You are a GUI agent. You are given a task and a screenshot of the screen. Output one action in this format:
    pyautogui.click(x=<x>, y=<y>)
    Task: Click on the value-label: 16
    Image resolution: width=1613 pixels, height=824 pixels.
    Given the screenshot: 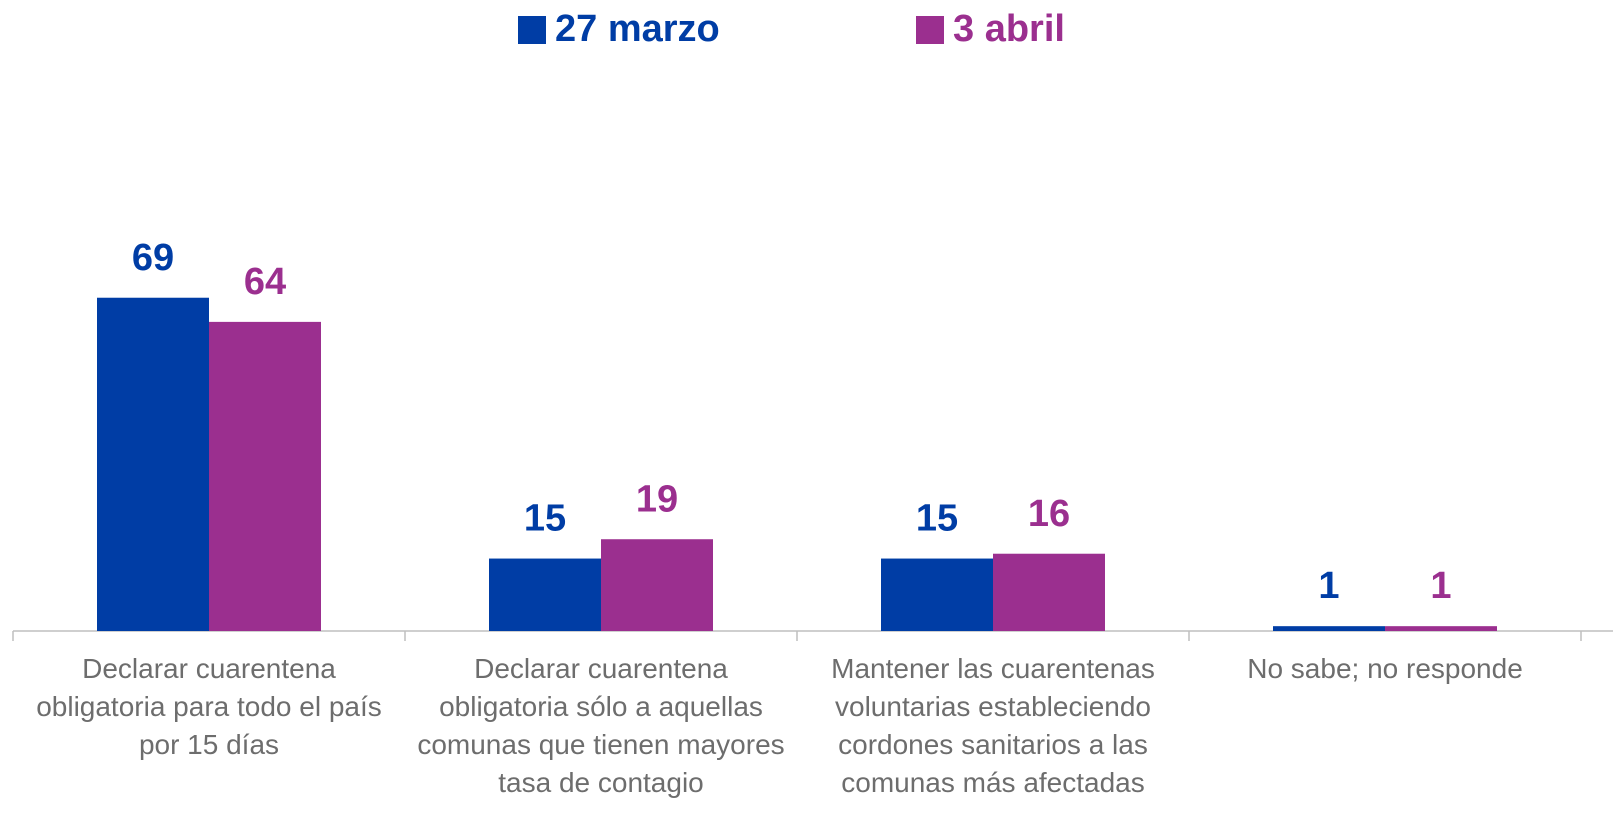 What is the action you would take?
    pyautogui.click(x=1049, y=514)
    